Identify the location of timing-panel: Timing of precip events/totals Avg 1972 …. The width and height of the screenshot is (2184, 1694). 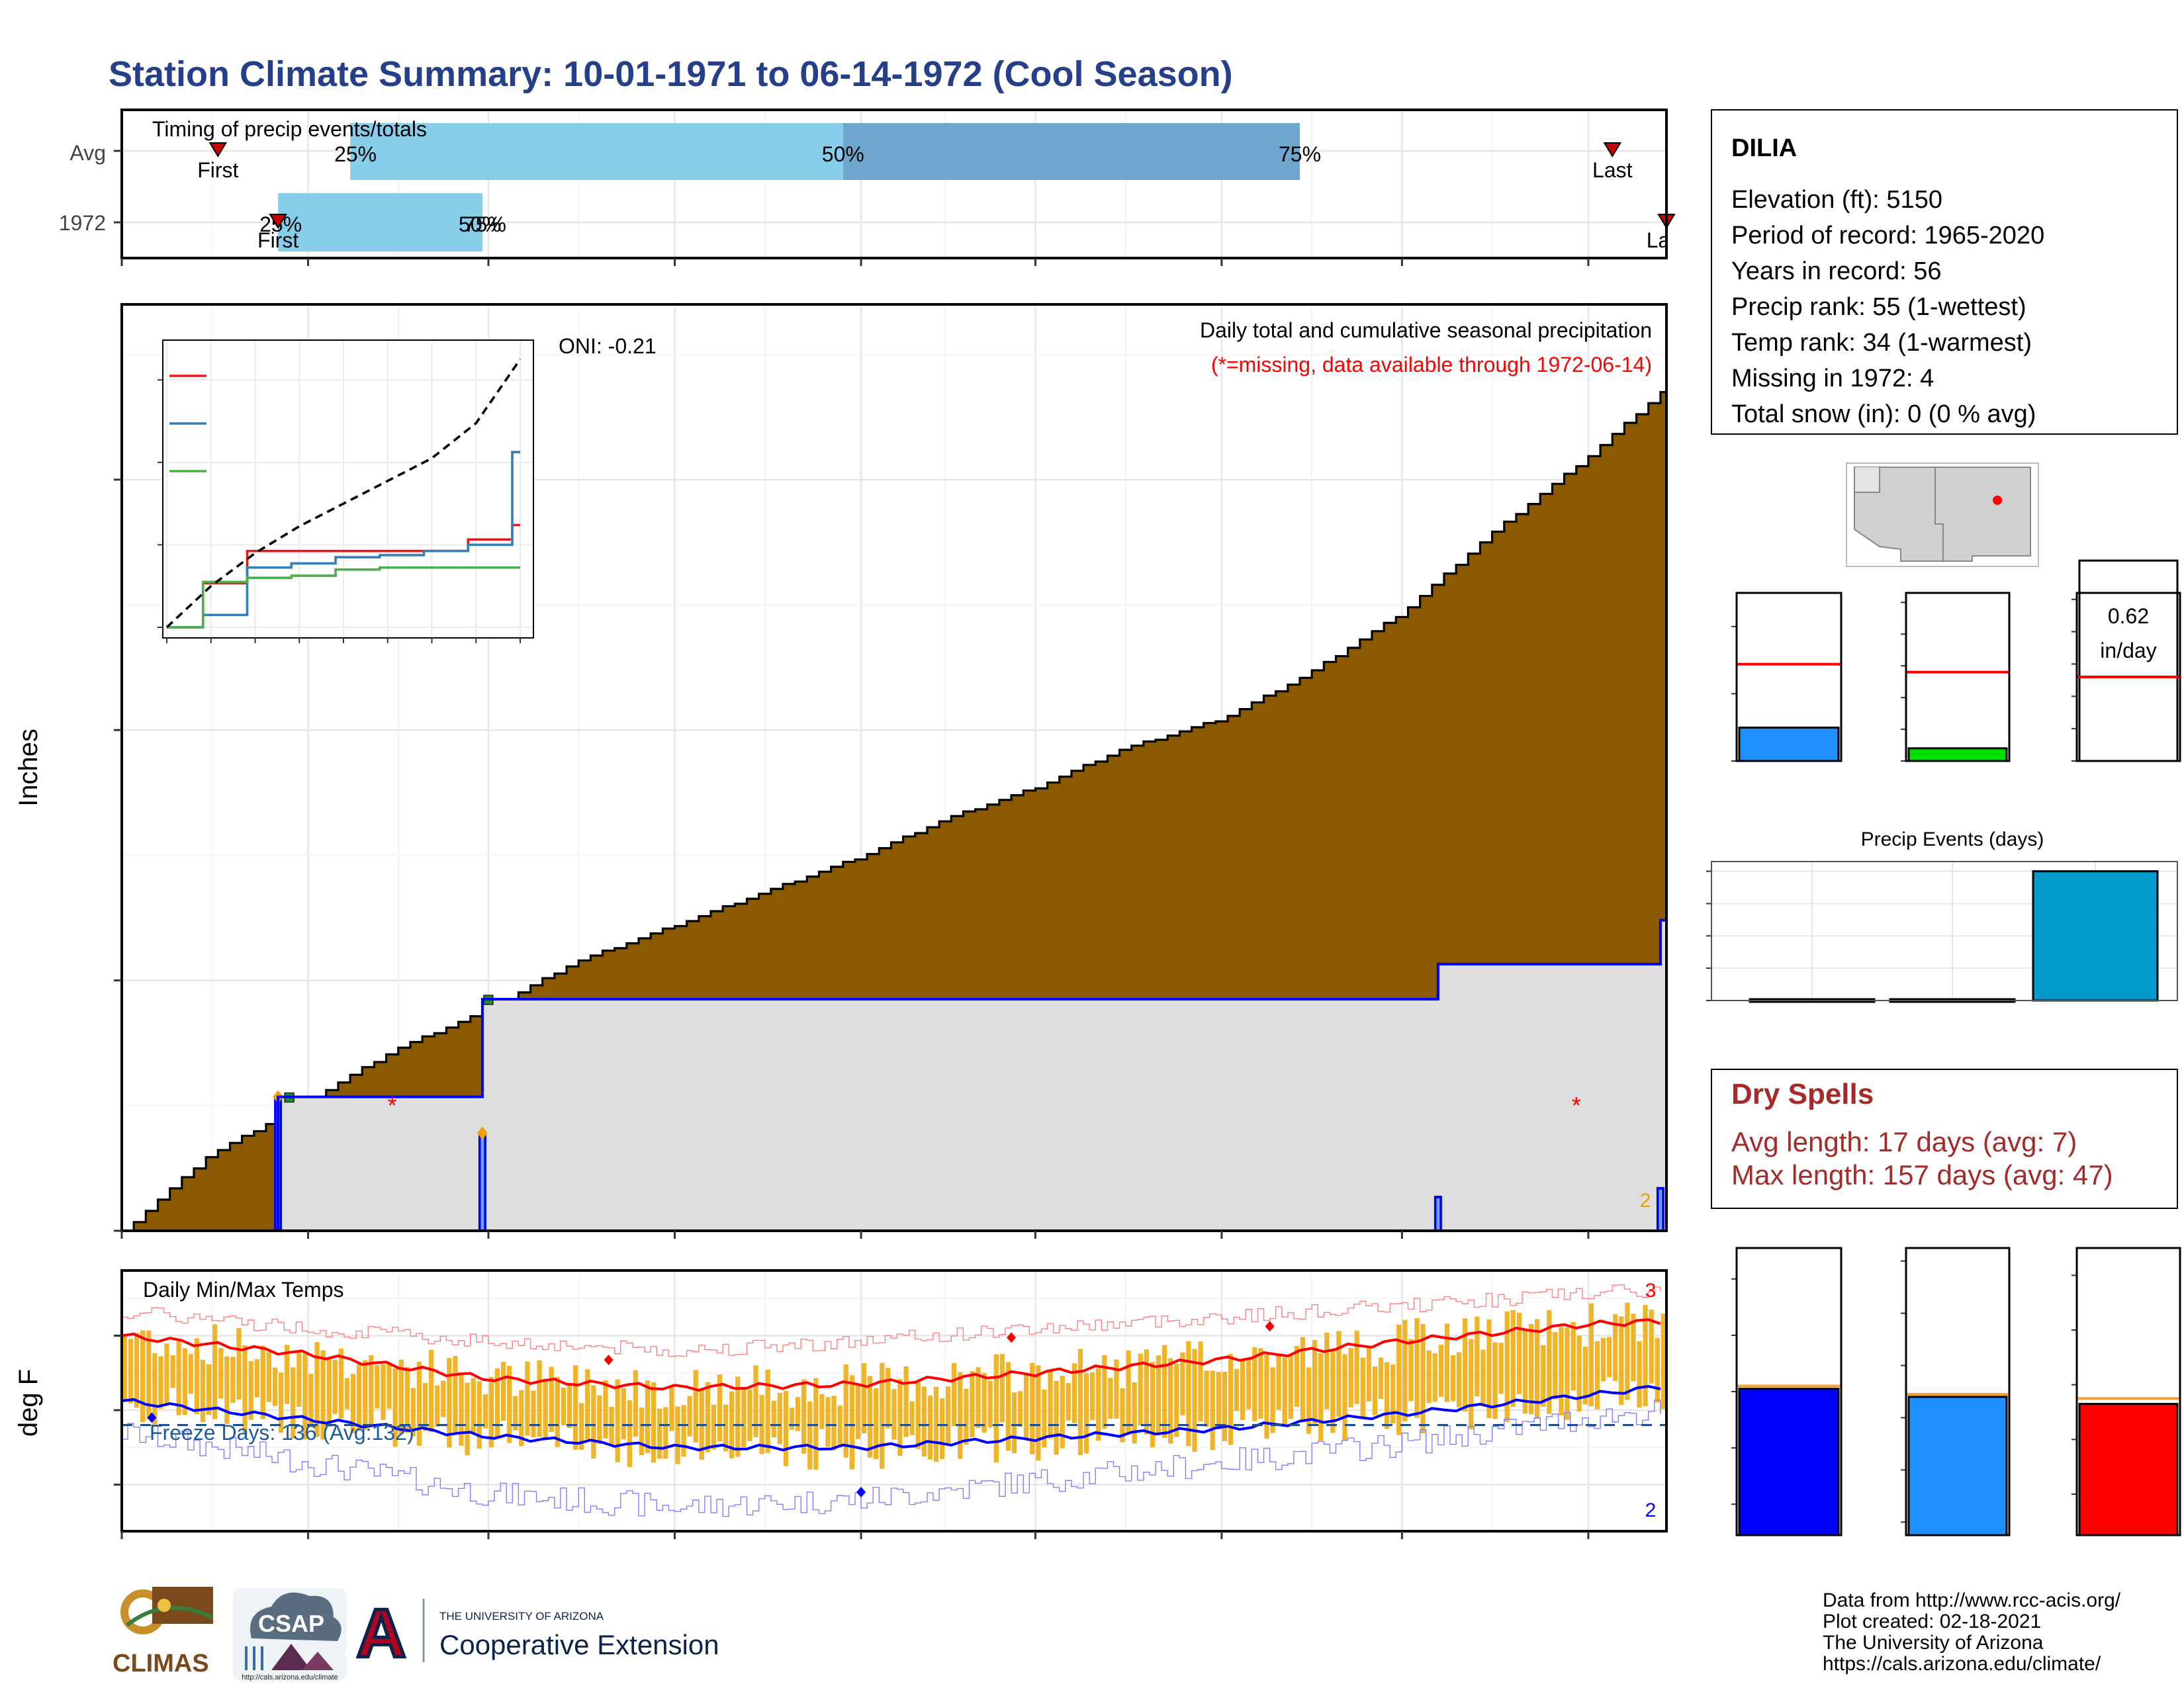
(867, 187).